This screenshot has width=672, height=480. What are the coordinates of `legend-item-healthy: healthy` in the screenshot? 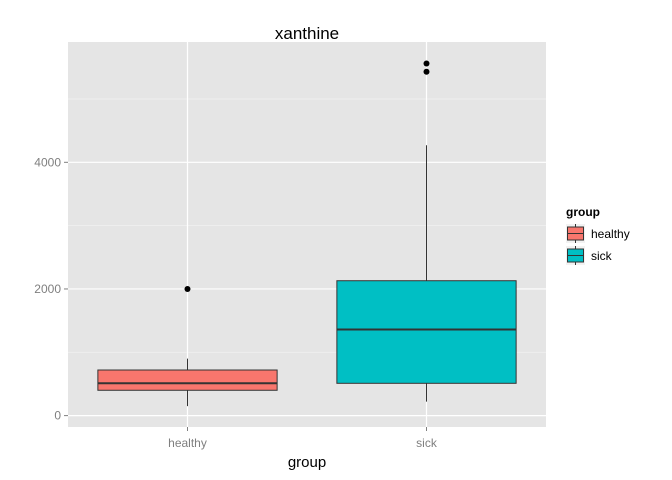 It's located at (598, 233).